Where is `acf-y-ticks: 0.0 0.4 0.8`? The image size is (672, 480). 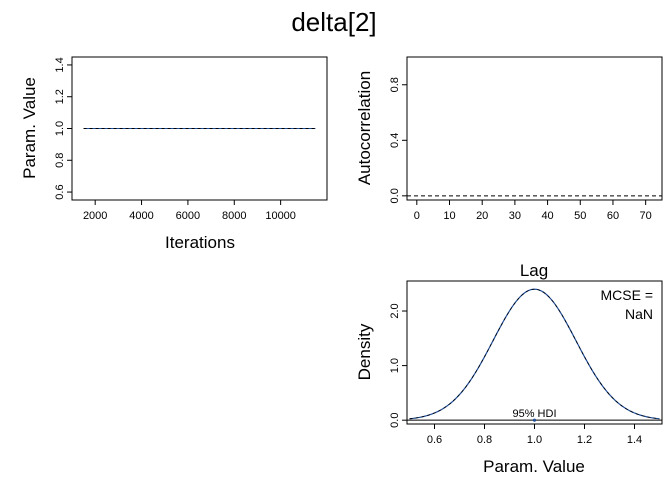 acf-y-ticks: 0.0 0.4 0.8 is located at coordinates (398, 140).